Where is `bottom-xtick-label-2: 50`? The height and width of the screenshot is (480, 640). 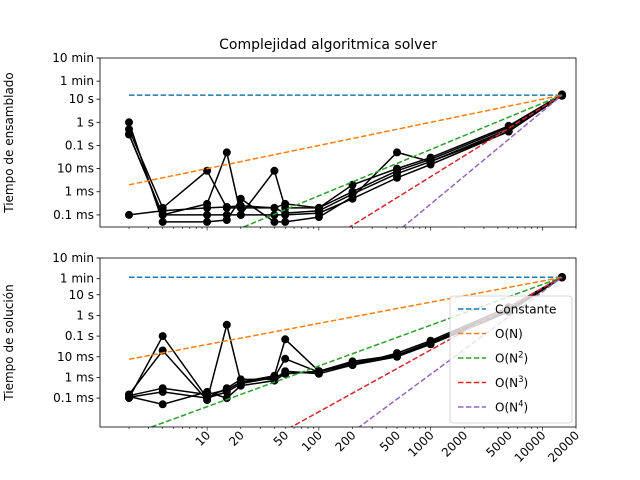
bottom-xtick-label-2: 50 is located at coordinates (281, 438).